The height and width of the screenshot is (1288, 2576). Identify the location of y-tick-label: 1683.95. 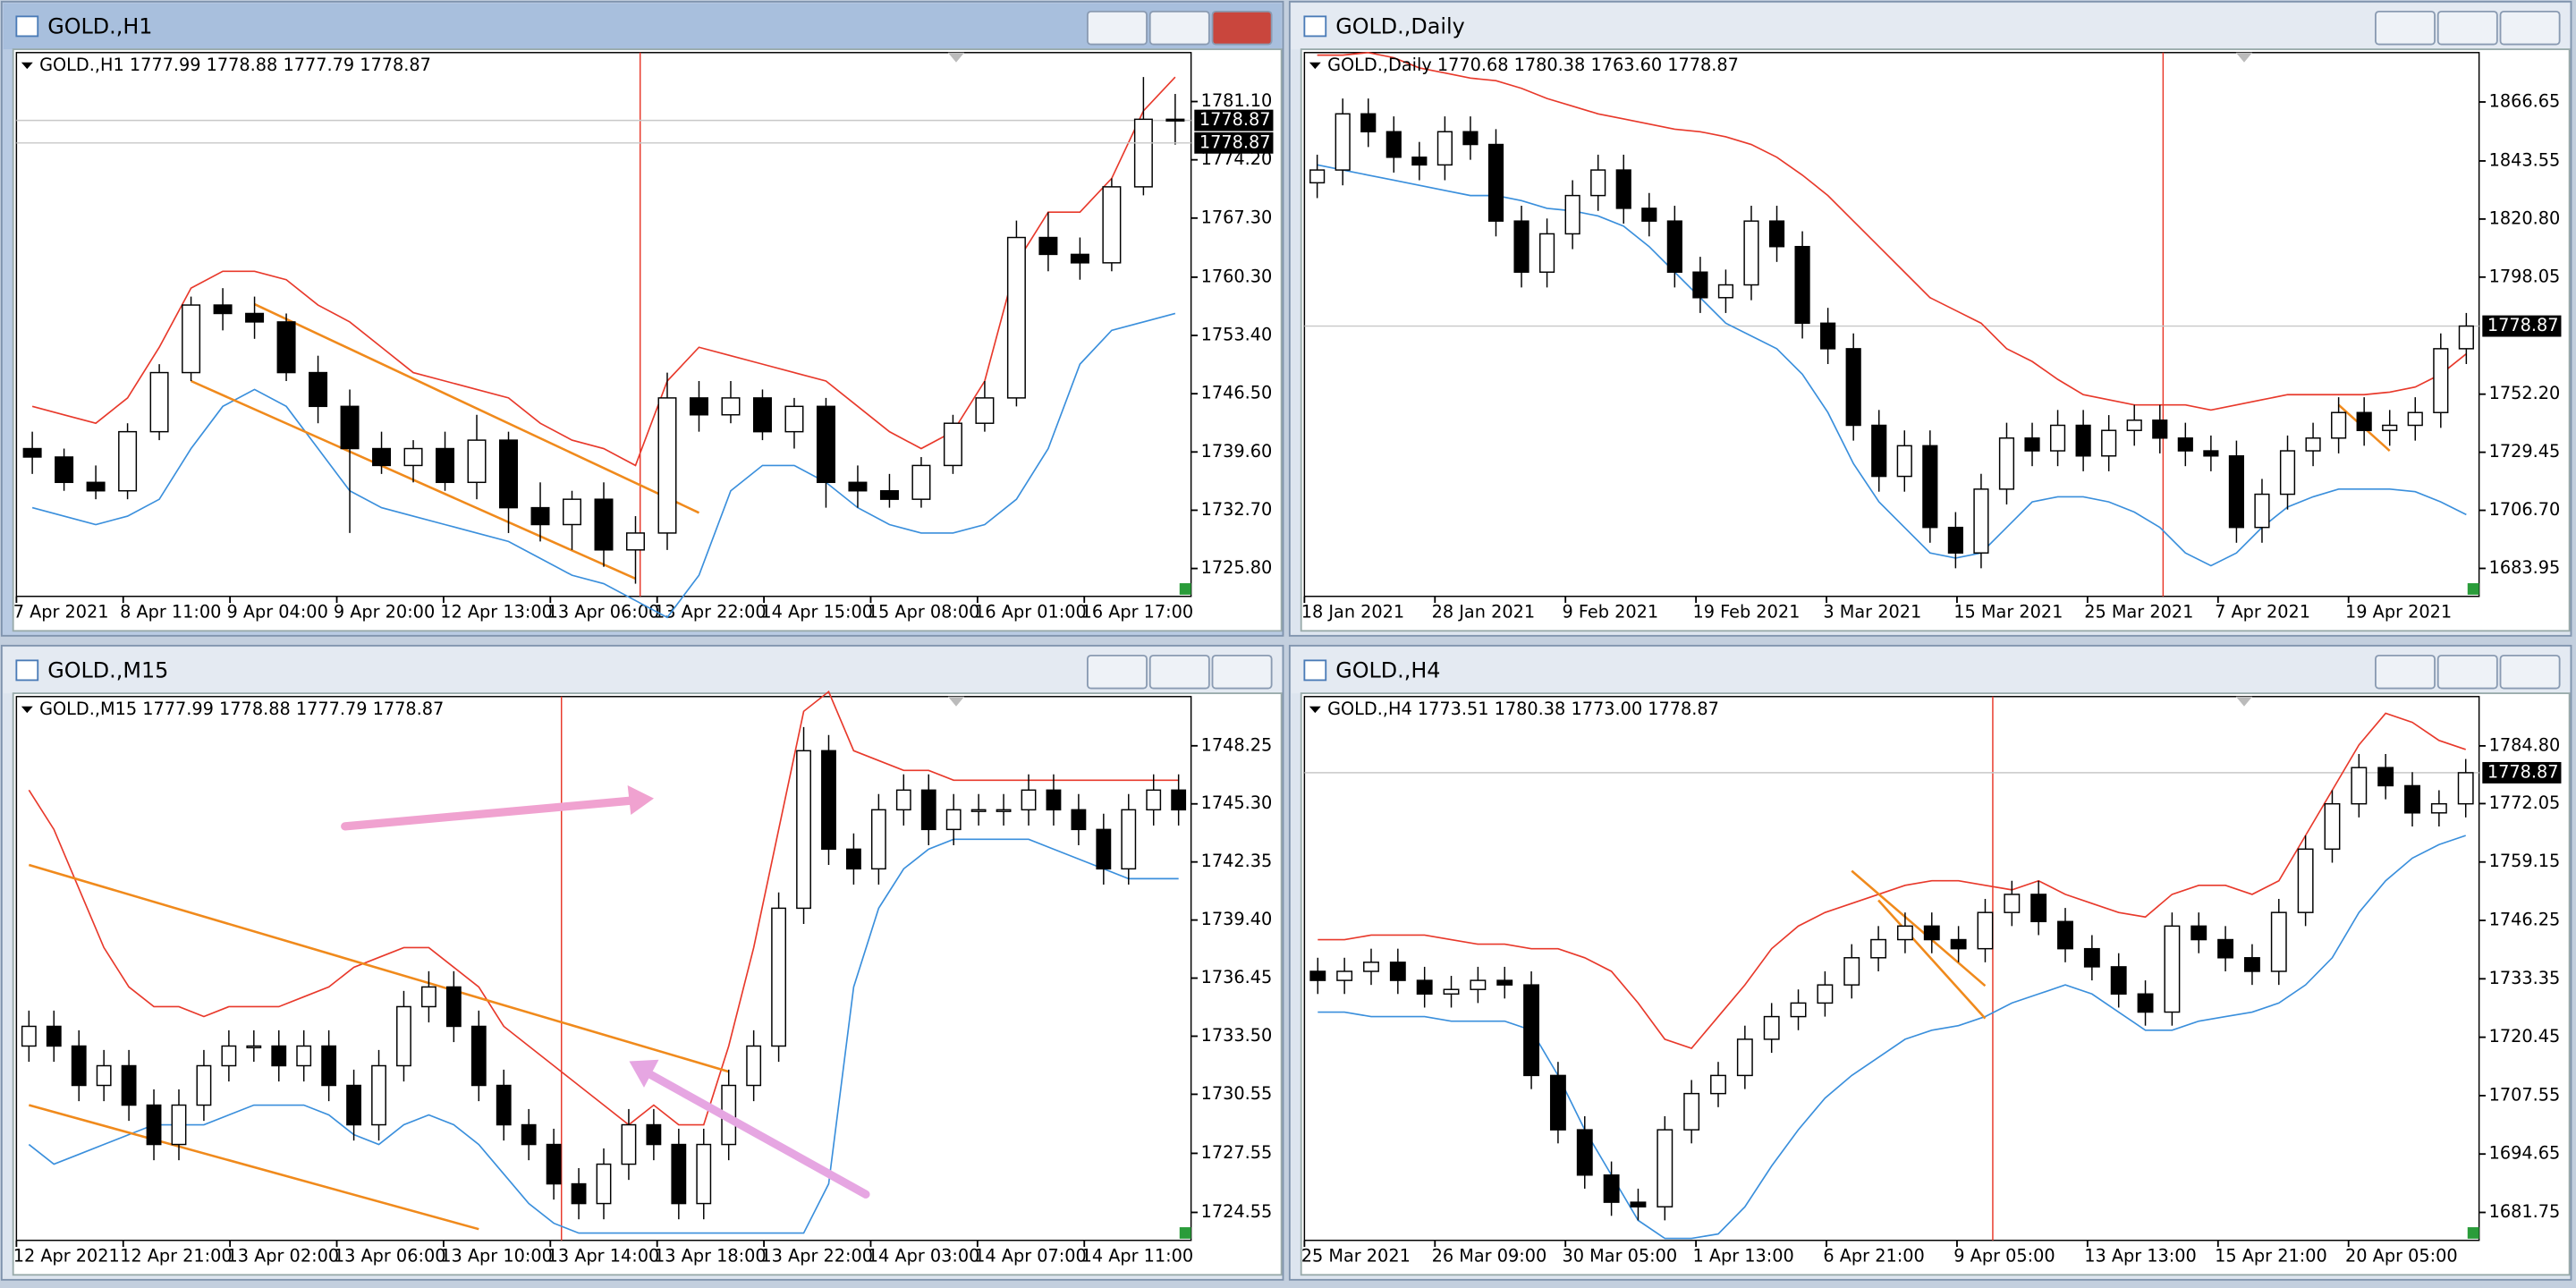
(2525, 567).